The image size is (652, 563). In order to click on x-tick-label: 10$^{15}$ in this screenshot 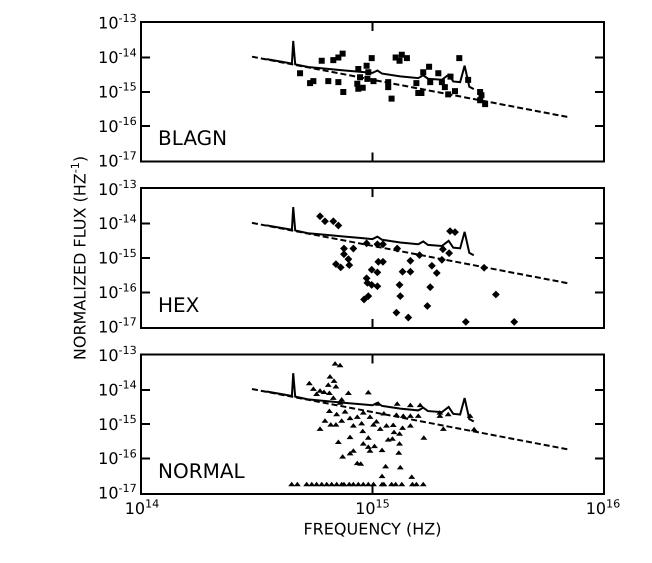, I will do `click(372, 507)`.